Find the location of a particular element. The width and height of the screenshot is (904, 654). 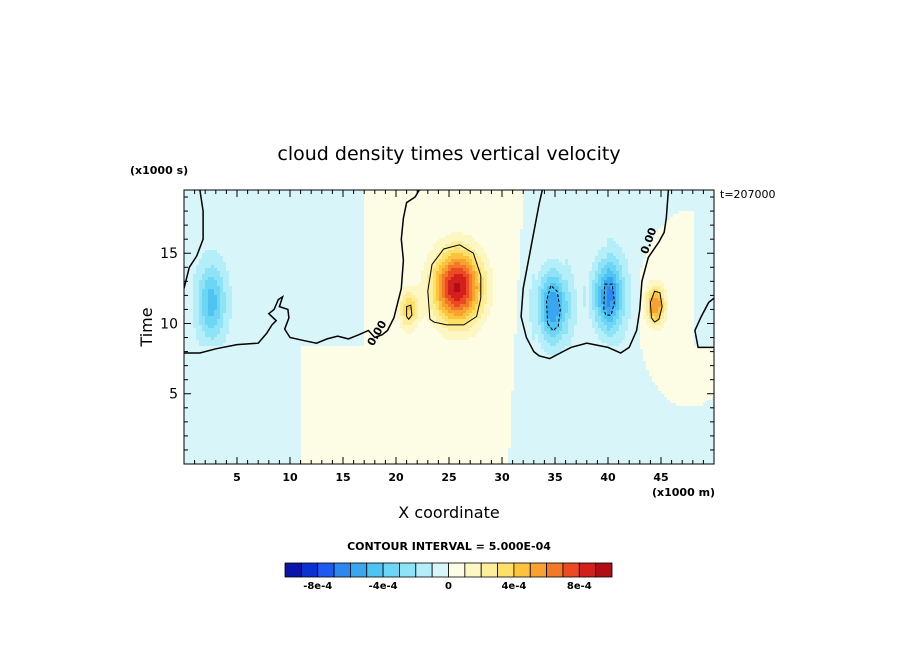

y-unit-label: (x1000 s) is located at coordinates (159, 170).